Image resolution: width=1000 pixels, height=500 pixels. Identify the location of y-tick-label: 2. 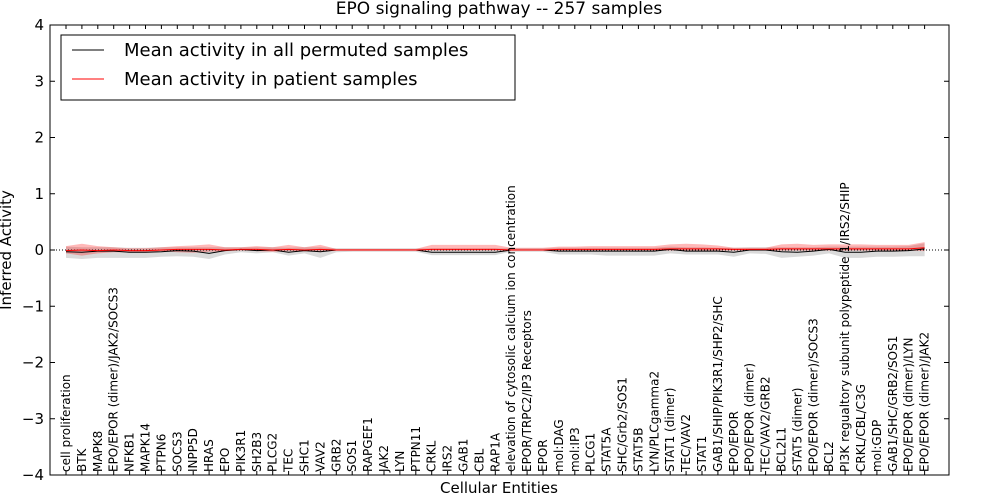
(39, 138).